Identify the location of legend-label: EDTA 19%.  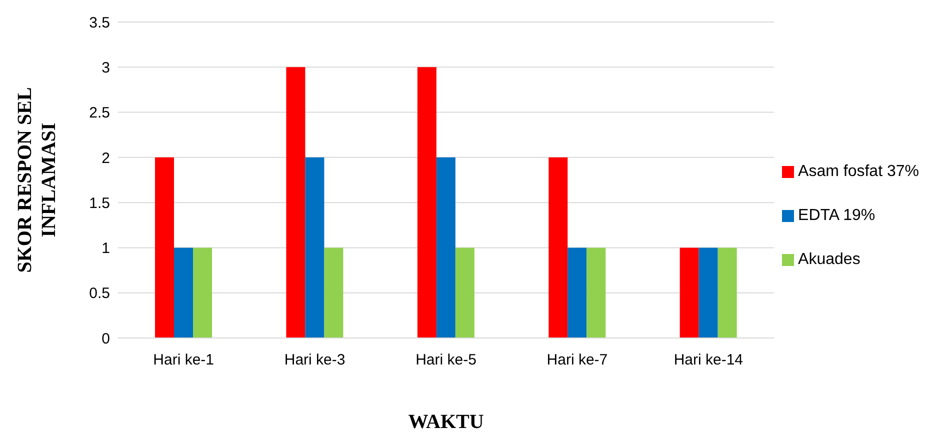
(837, 215).